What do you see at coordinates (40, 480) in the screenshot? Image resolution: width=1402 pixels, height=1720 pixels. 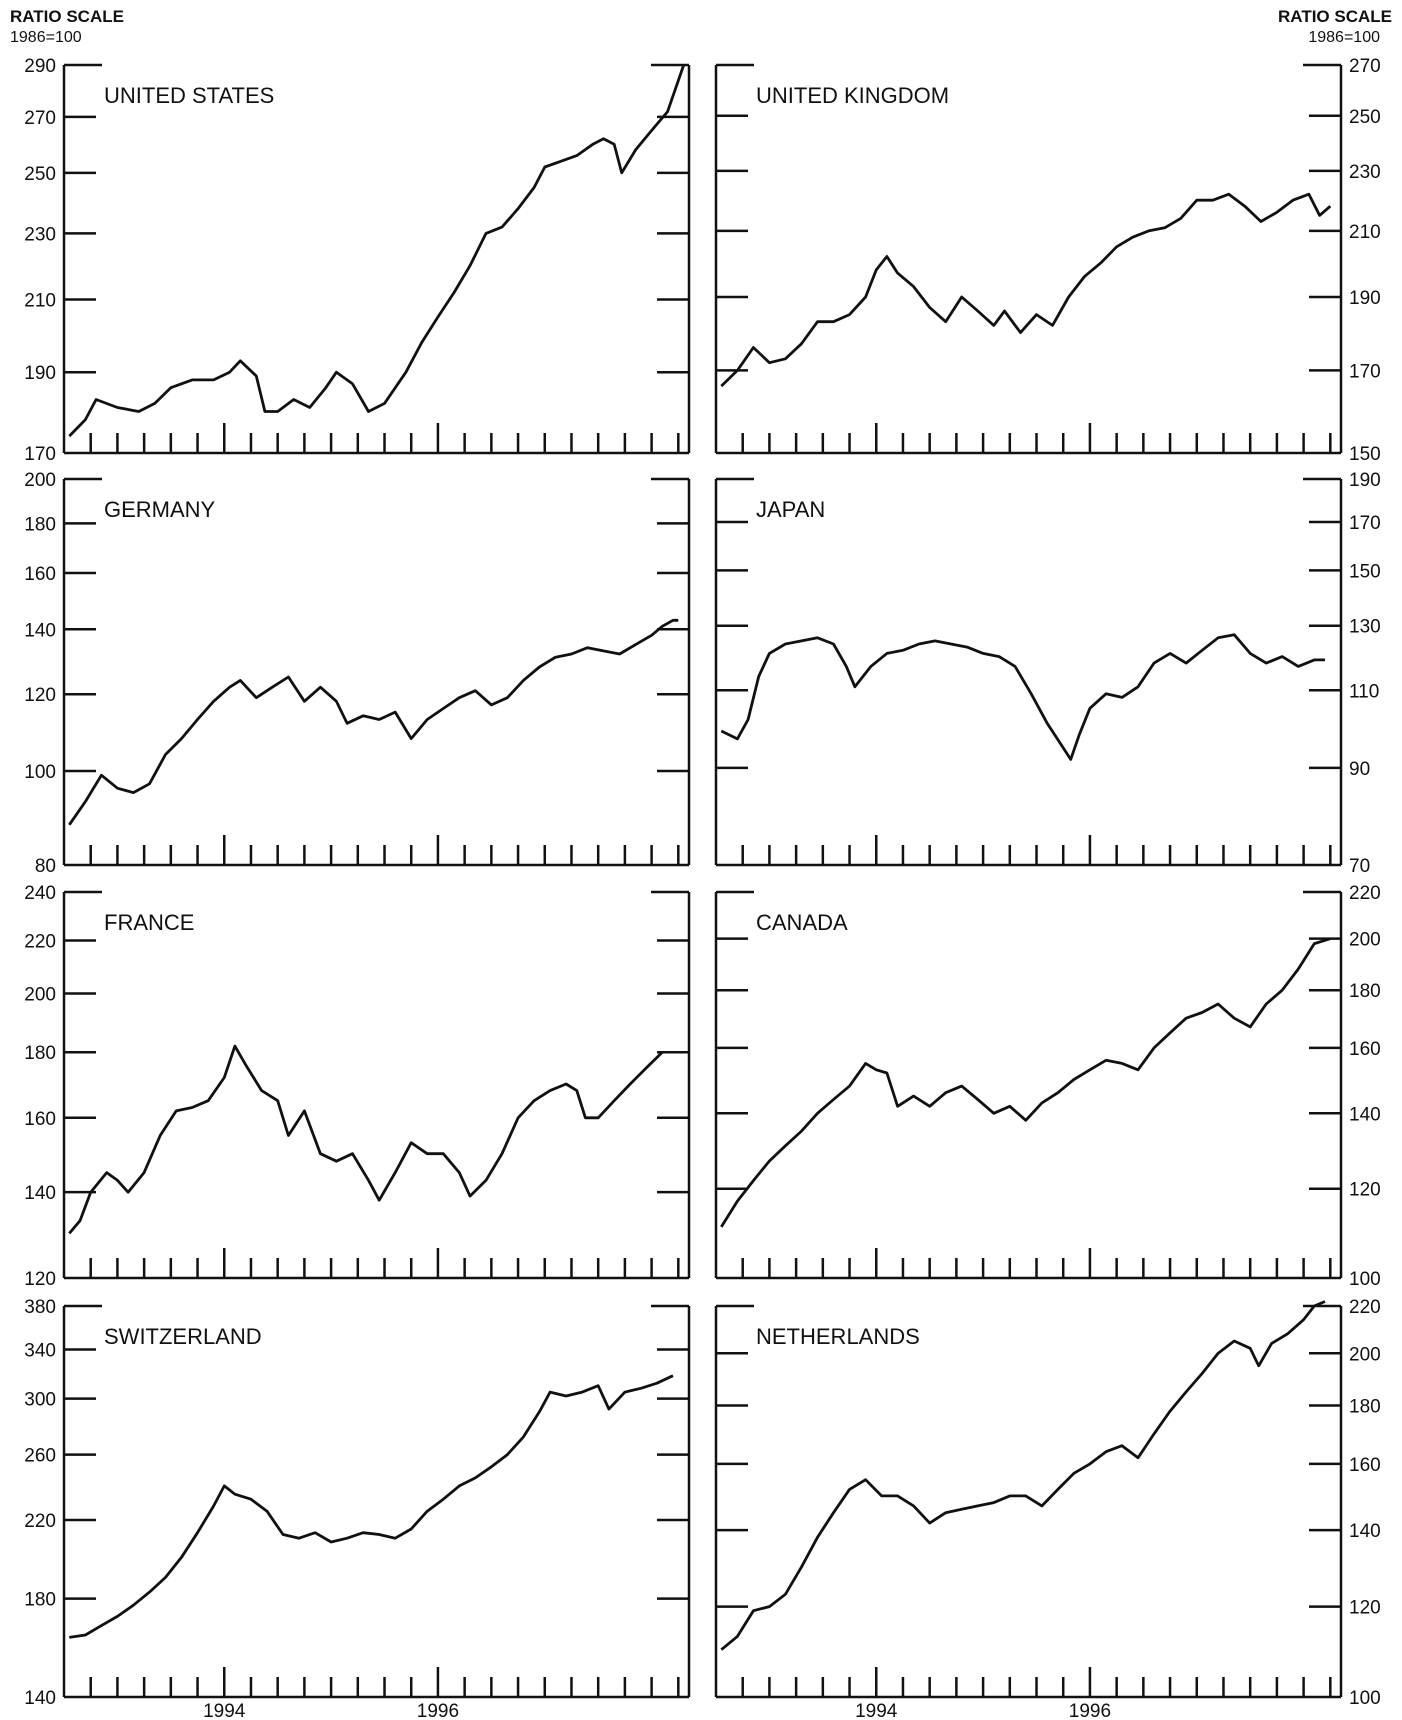 I see `y-tick-label-germany: 200` at bounding box center [40, 480].